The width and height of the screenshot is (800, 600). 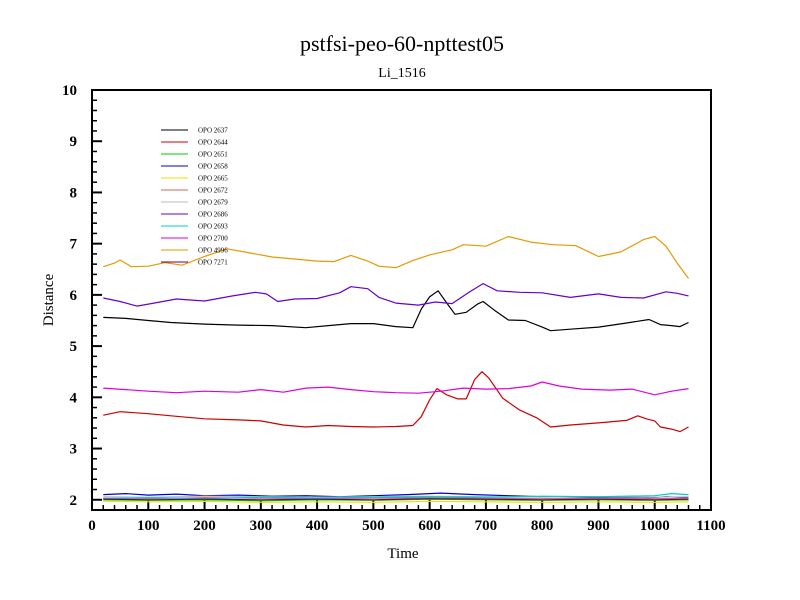 What do you see at coordinates (401, 73) in the screenshot?
I see `chart-subtitle: Li_1516` at bounding box center [401, 73].